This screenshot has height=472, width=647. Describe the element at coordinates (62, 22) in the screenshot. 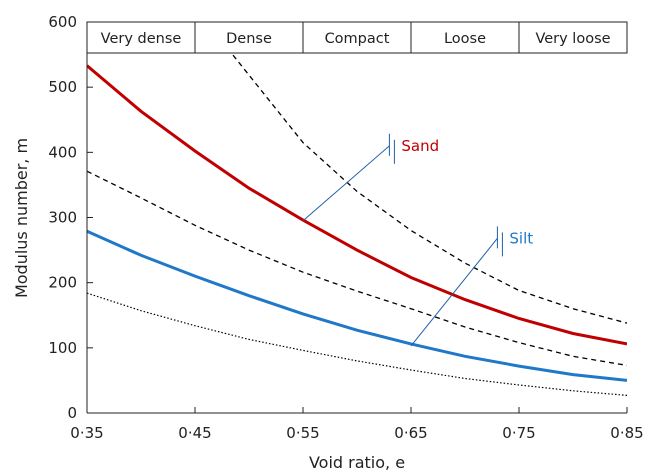

I see `y-tick-label: 600` at that location.